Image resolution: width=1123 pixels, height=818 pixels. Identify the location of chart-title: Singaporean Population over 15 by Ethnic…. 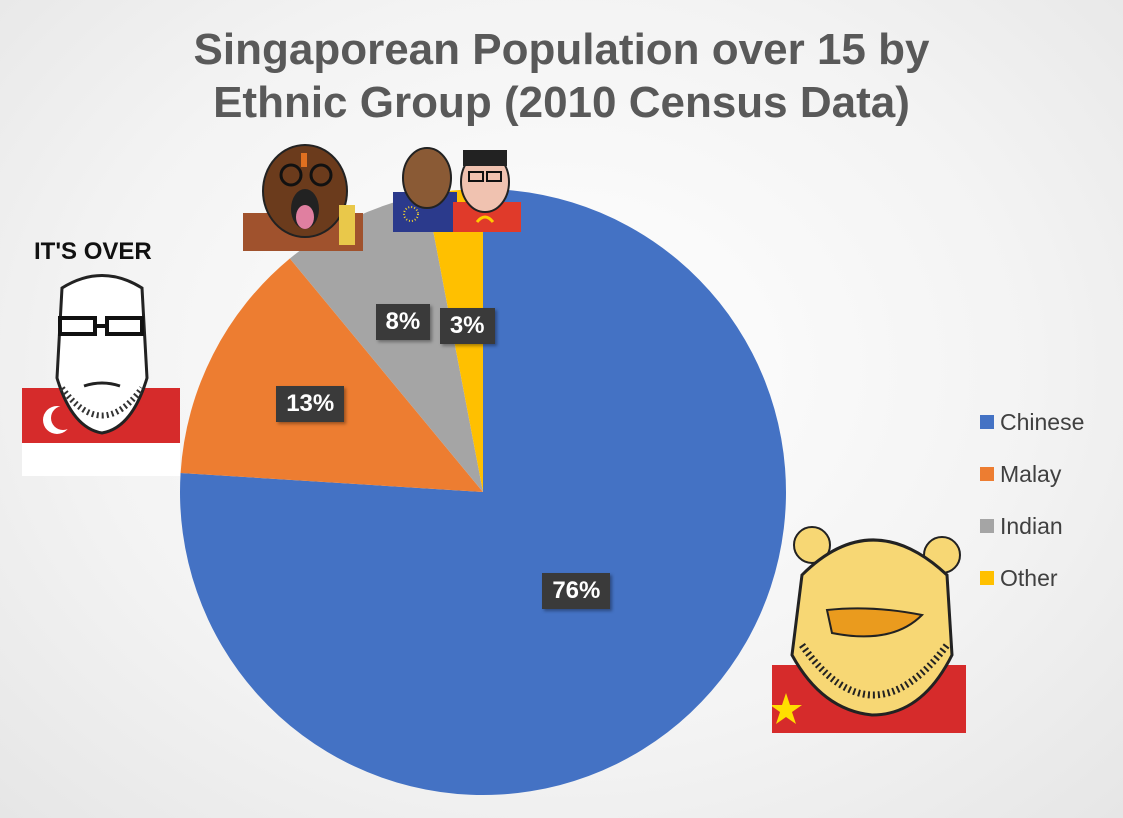
(561, 77).